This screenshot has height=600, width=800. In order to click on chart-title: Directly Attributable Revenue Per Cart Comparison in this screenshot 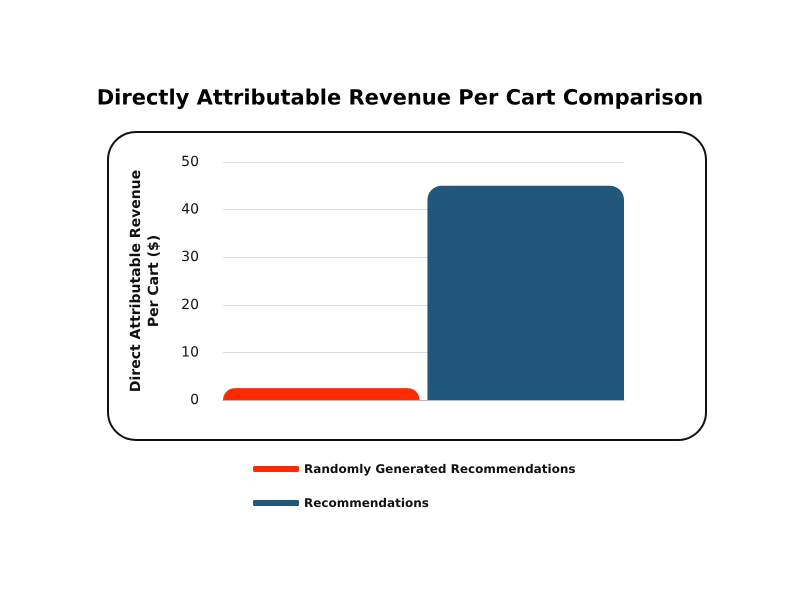, I will do `click(400, 98)`.